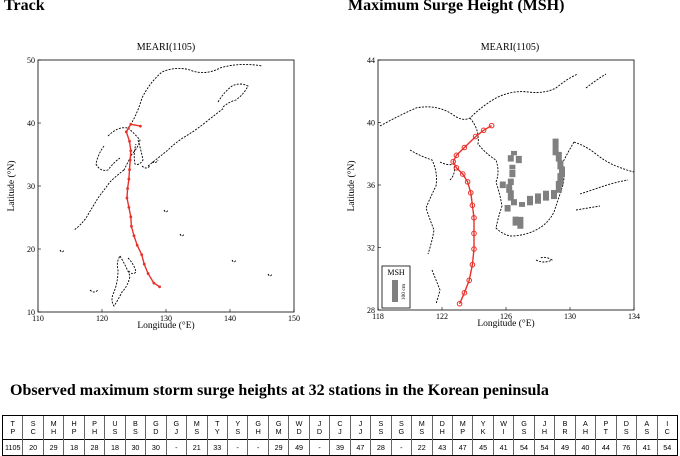 The width and height of the screenshot is (680, 456). I want to click on surge-value-cell: 33, so click(217, 447).